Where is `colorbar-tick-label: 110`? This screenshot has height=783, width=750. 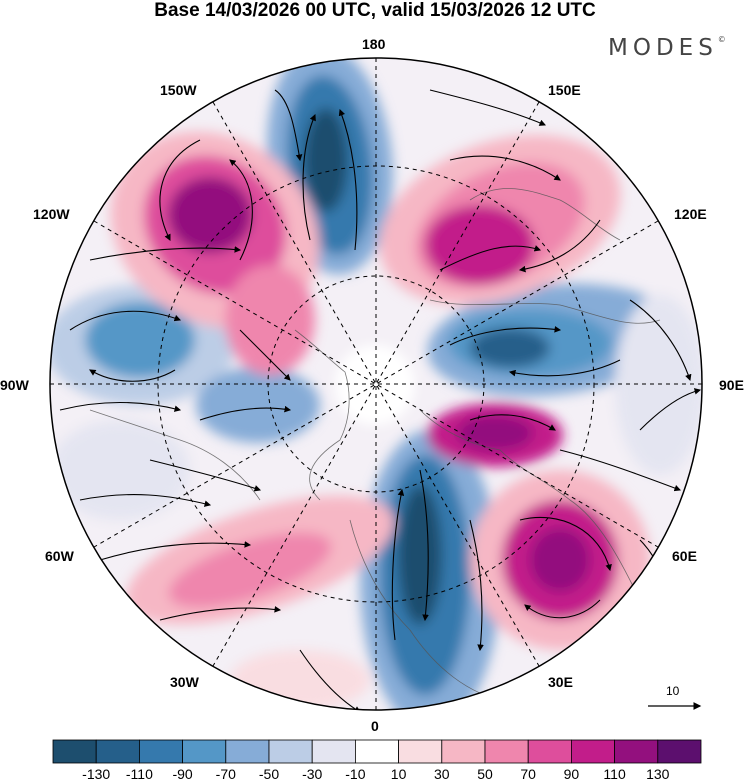
colorbar-tick-label: 110 is located at coordinates (614, 774).